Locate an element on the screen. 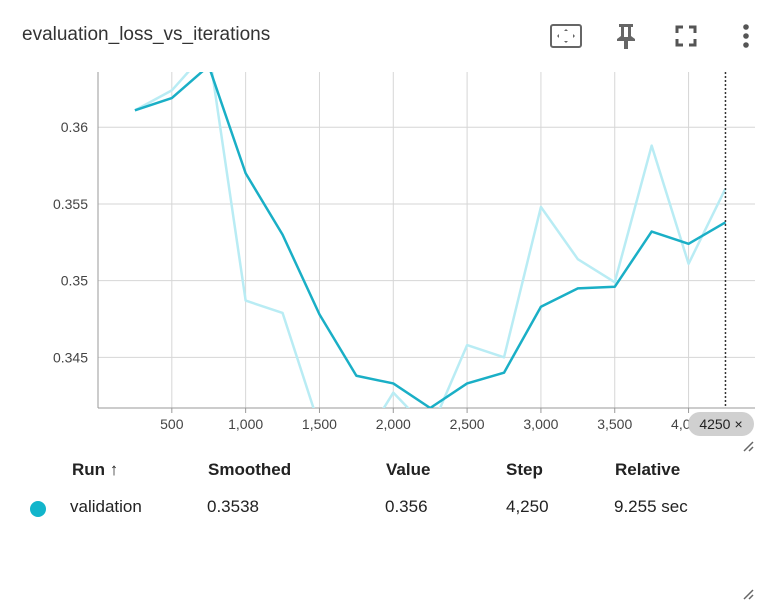 The width and height of the screenshot is (784, 613). fit-domain-button is located at coordinates (566, 36).